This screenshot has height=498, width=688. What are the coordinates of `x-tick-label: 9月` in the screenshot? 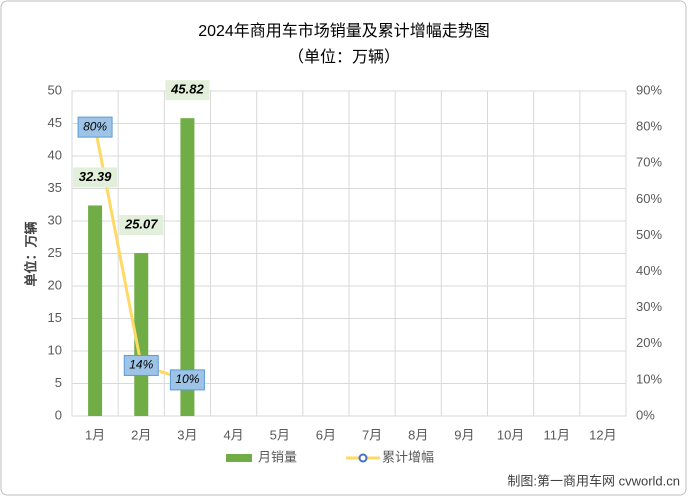 It's located at (464, 434).